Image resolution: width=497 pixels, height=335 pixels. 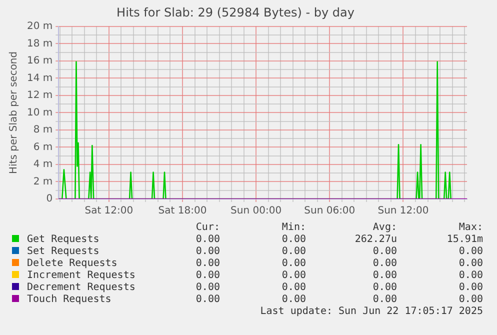 I want to click on y-tick-label: 20 m, so click(x=39, y=26).